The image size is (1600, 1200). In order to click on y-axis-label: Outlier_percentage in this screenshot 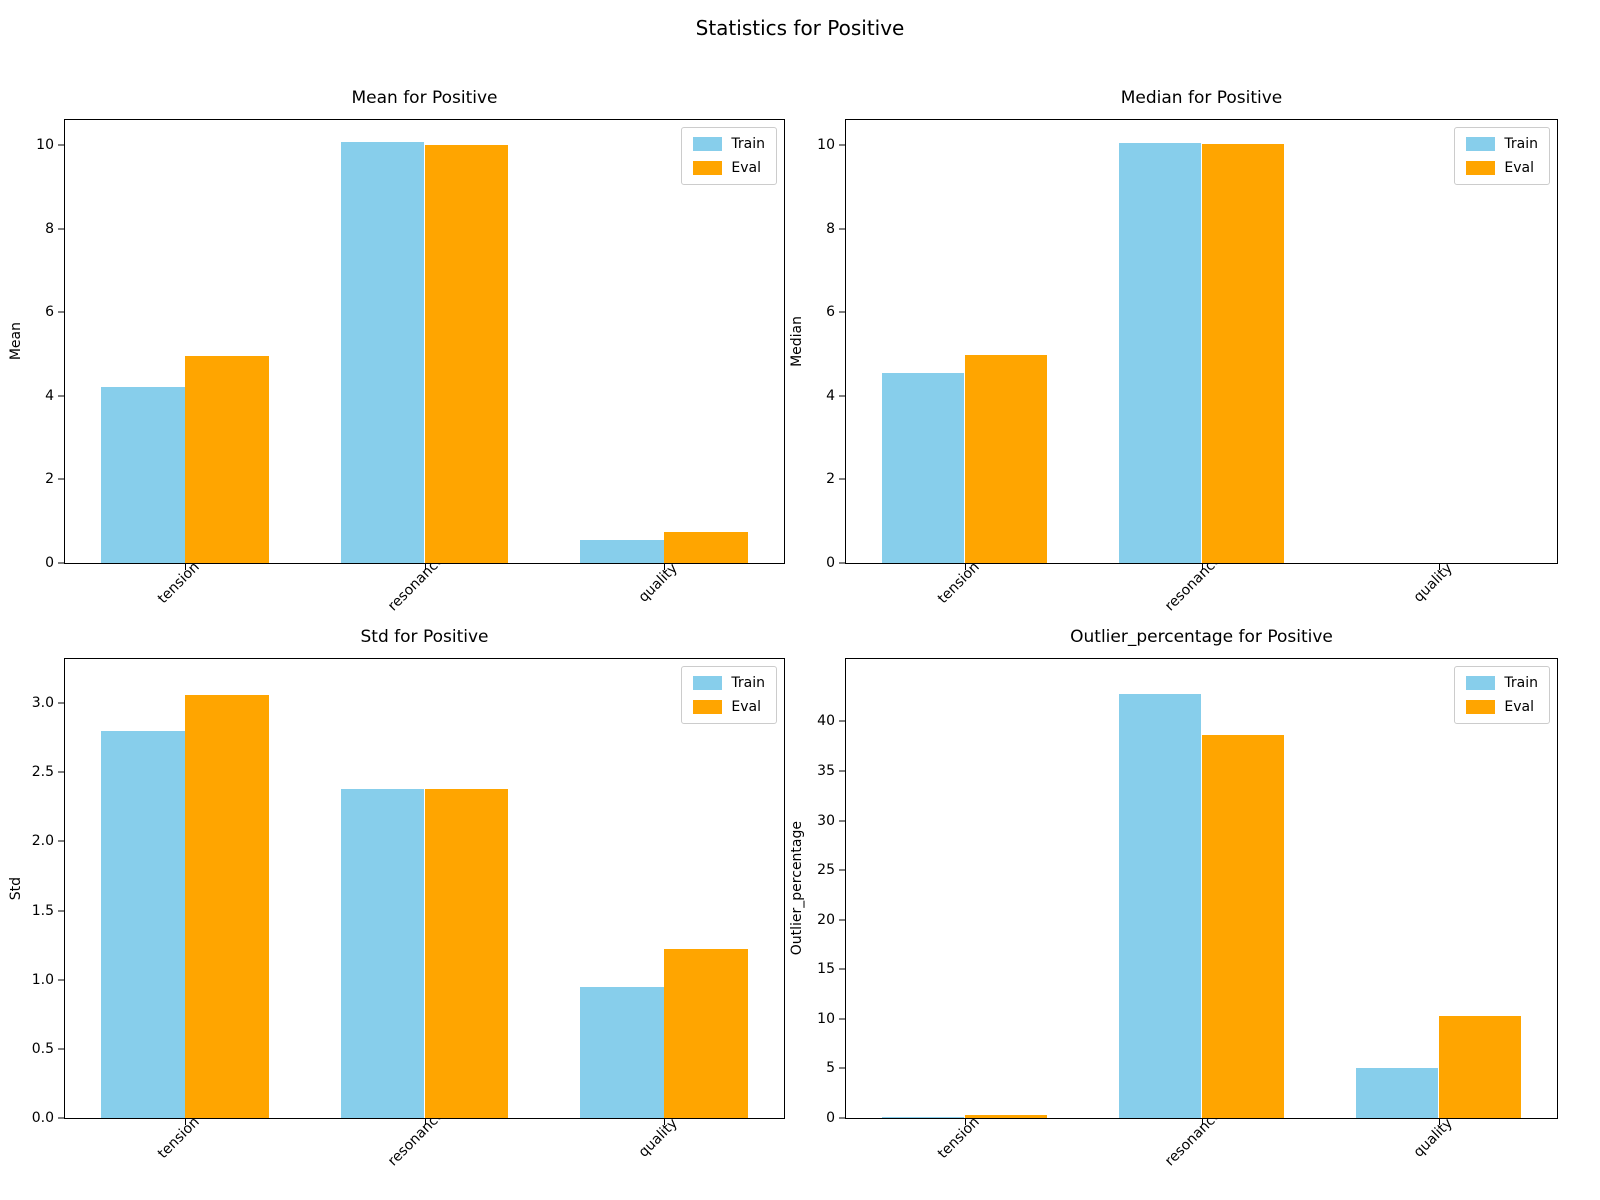, I will do `click(797, 888)`.